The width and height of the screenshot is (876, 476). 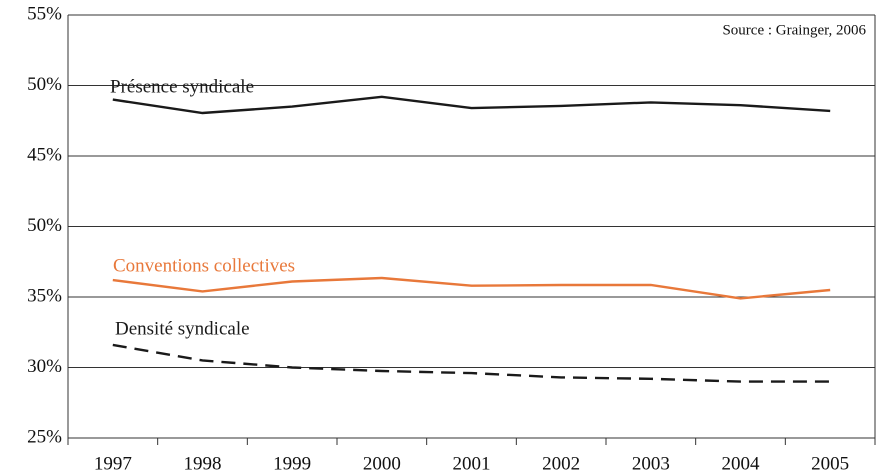 I want to click on series-label: Conventions collectives, so click(x=204, y=265).